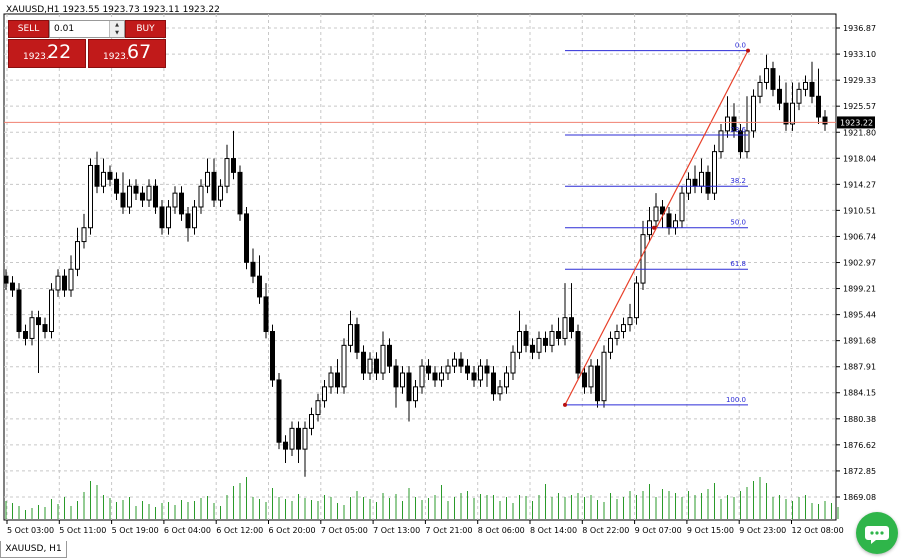 Image resolution: width=904 pixels, height=560 pixels. Describe the element at coordinates (658, 530) in the screenshot. I see `x-tick-label: 9 Oct 07:00` at that location.